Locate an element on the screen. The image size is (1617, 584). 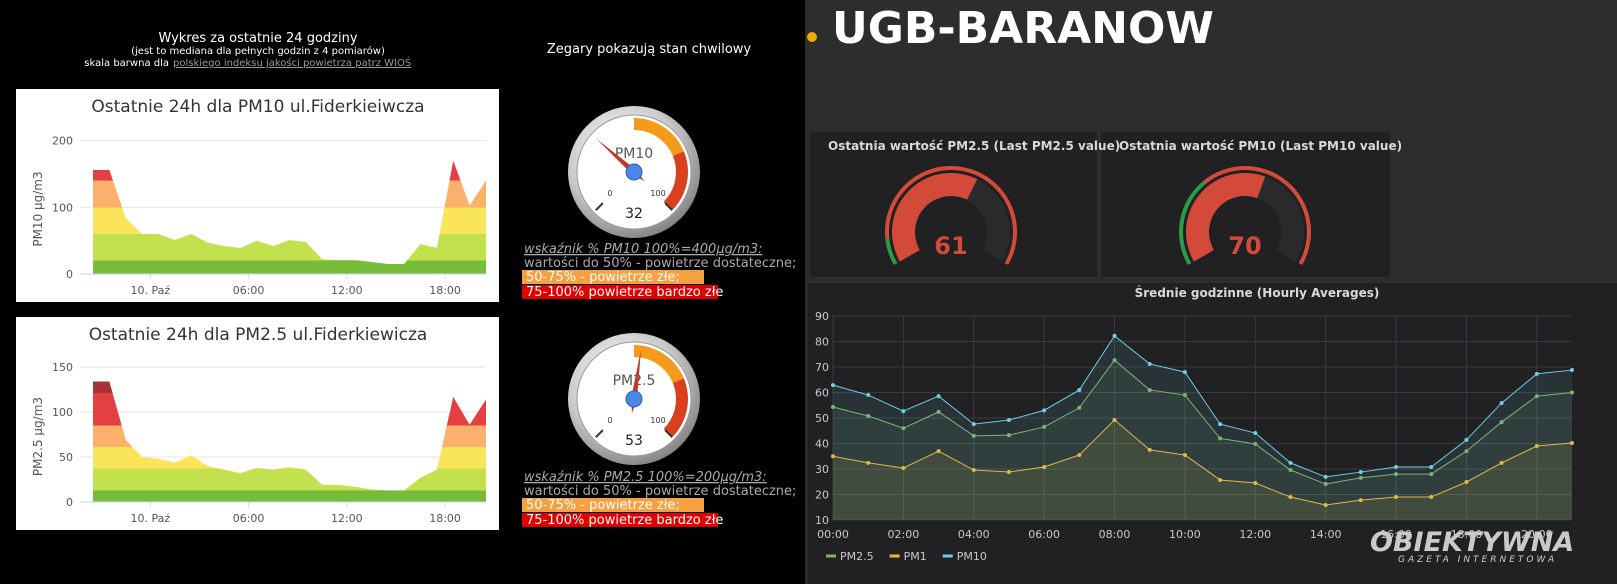
dashboard-title: UGB-BARANOW is located at coordinates (1023, 28).